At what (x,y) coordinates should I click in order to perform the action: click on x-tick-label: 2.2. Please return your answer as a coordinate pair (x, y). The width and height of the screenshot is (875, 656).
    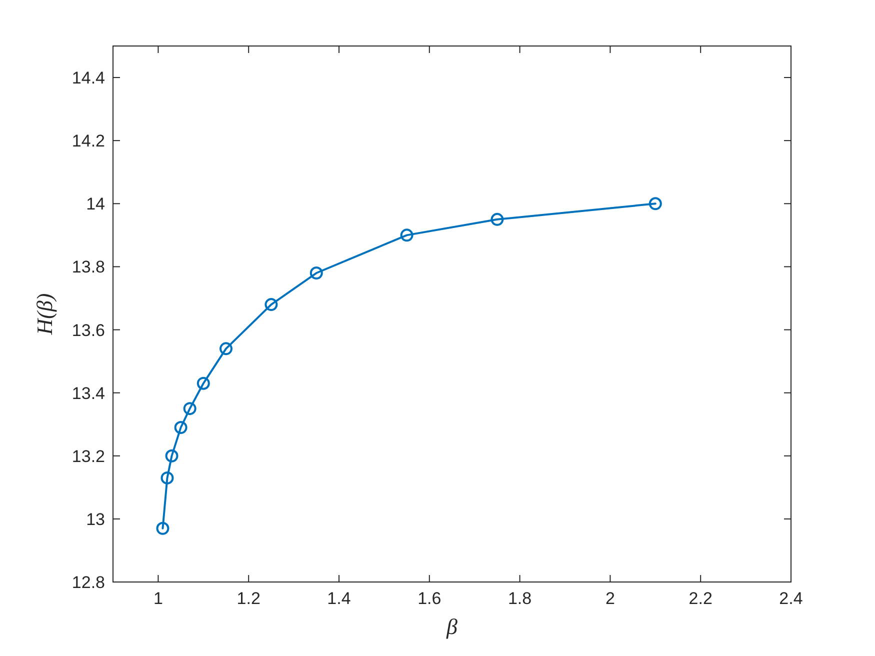
    Looking at the image, I should click on (700, 598).